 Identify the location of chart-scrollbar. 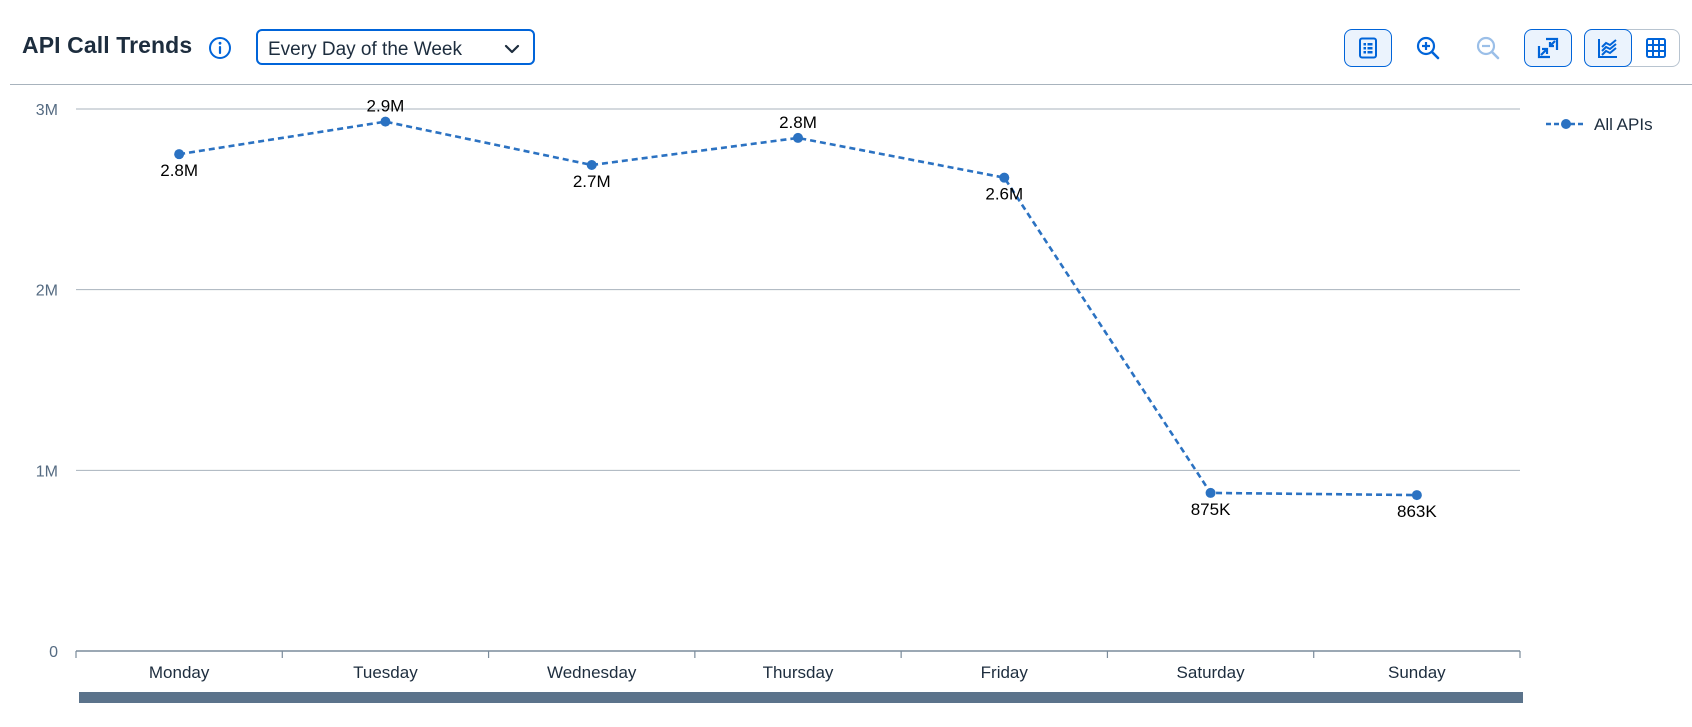
(801, 697).